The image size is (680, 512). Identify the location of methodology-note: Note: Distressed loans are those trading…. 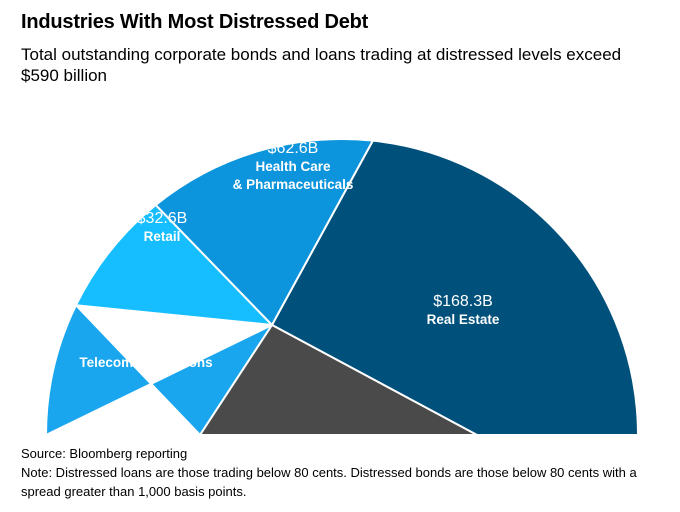
(329, 482).